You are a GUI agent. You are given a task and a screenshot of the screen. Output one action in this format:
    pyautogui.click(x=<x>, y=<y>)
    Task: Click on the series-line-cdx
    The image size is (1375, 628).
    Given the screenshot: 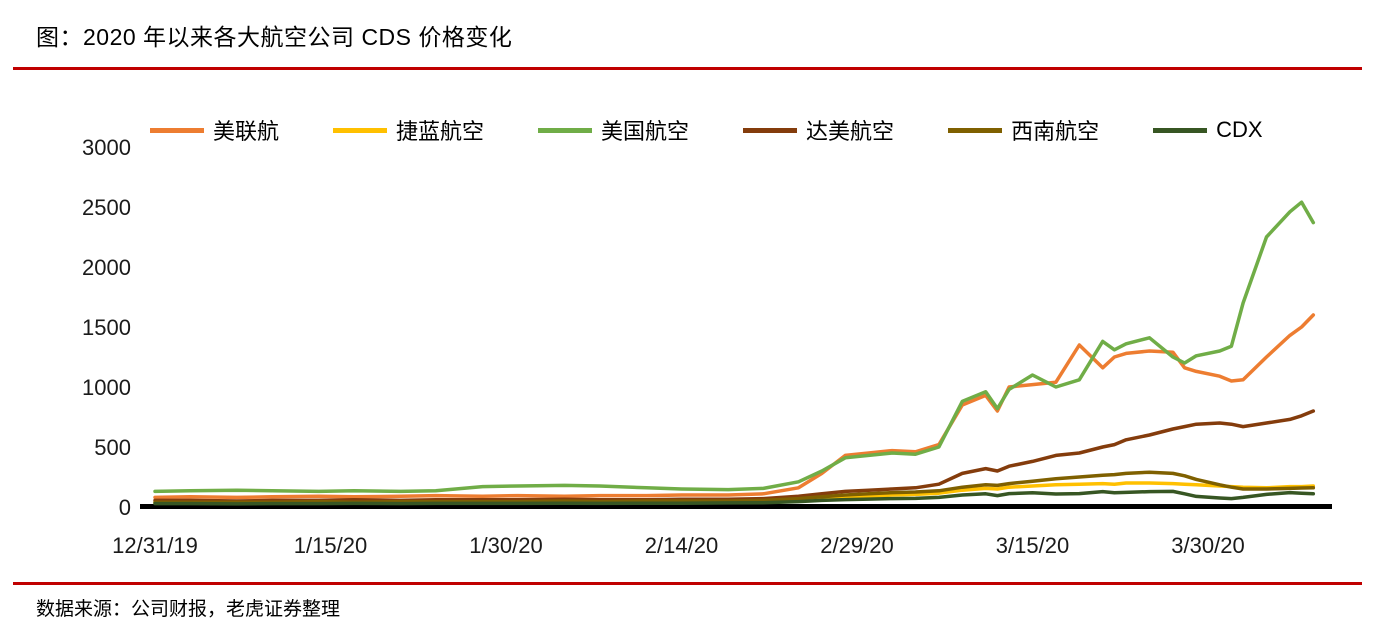 What is the action you would take?
    pyautogui.click(x=734, y=497)
    